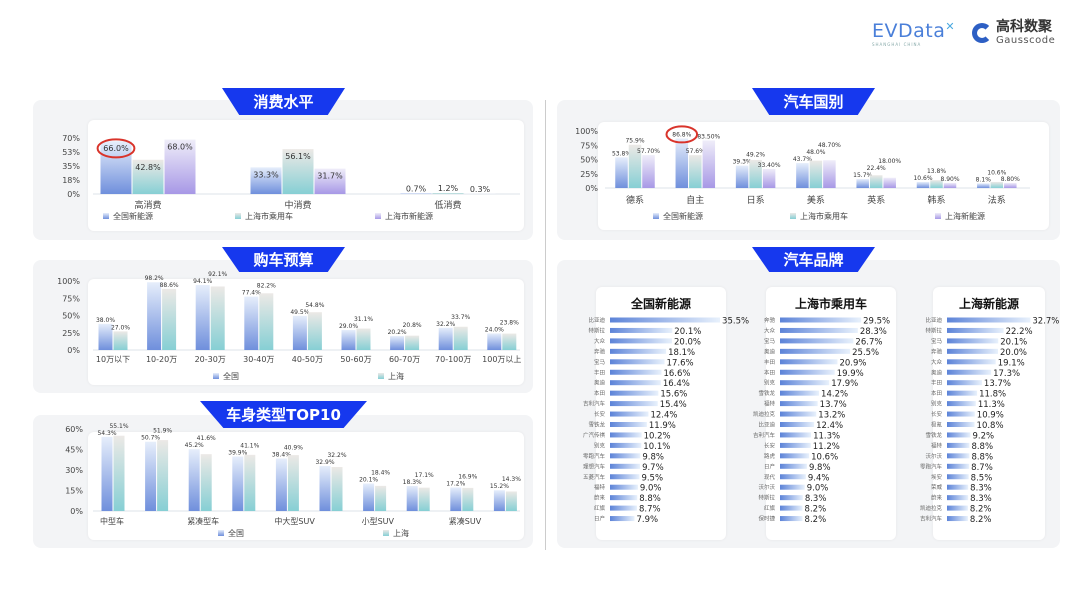 The height and width of the screenshot is (608, 1080). I want to click on category-label: 中消费, so click(297, 205).